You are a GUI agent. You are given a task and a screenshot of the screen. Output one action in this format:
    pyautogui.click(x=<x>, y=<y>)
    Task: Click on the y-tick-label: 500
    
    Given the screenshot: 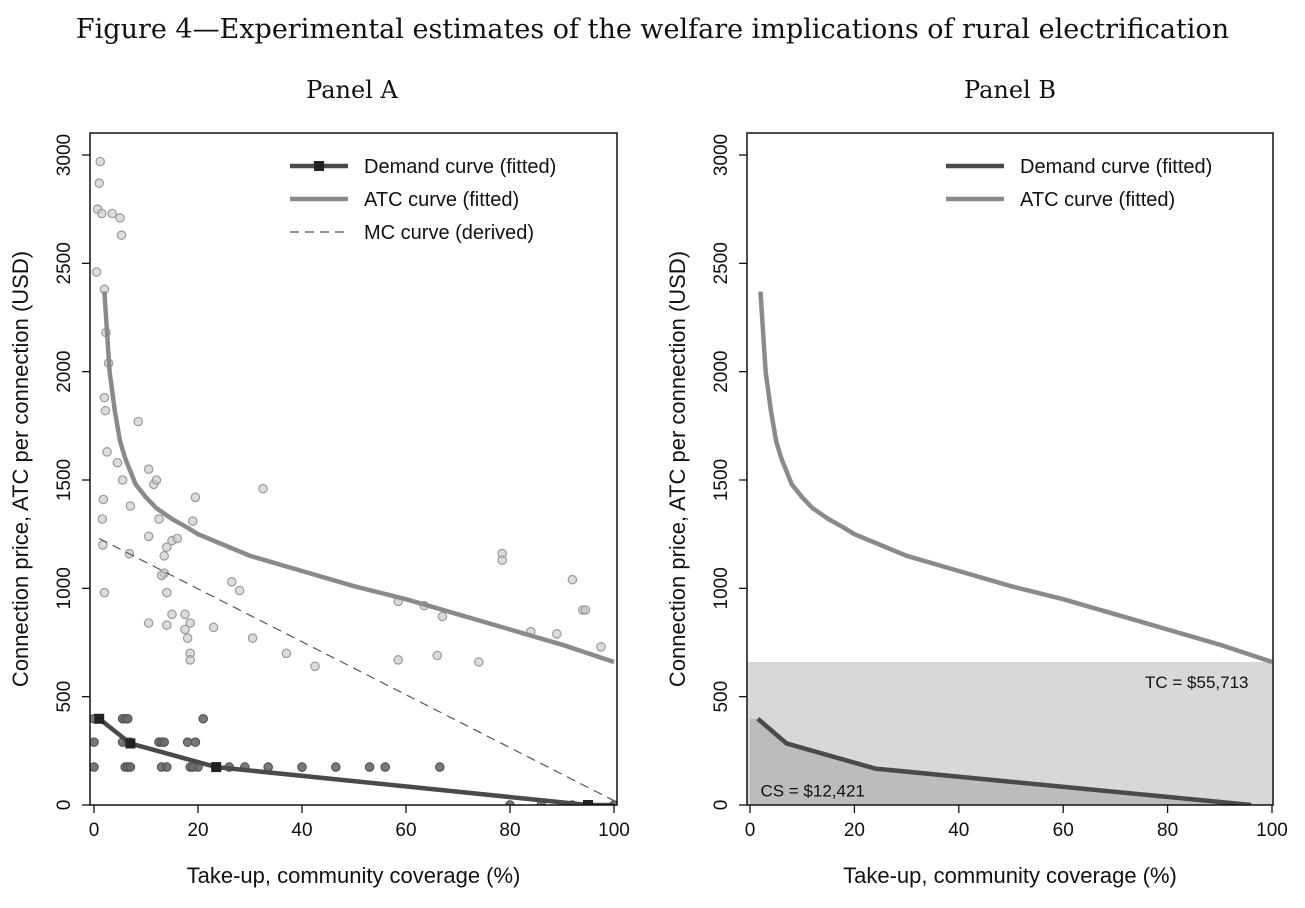 What is the action you would take?
    pyautogui.click(x=721, y=697)
    